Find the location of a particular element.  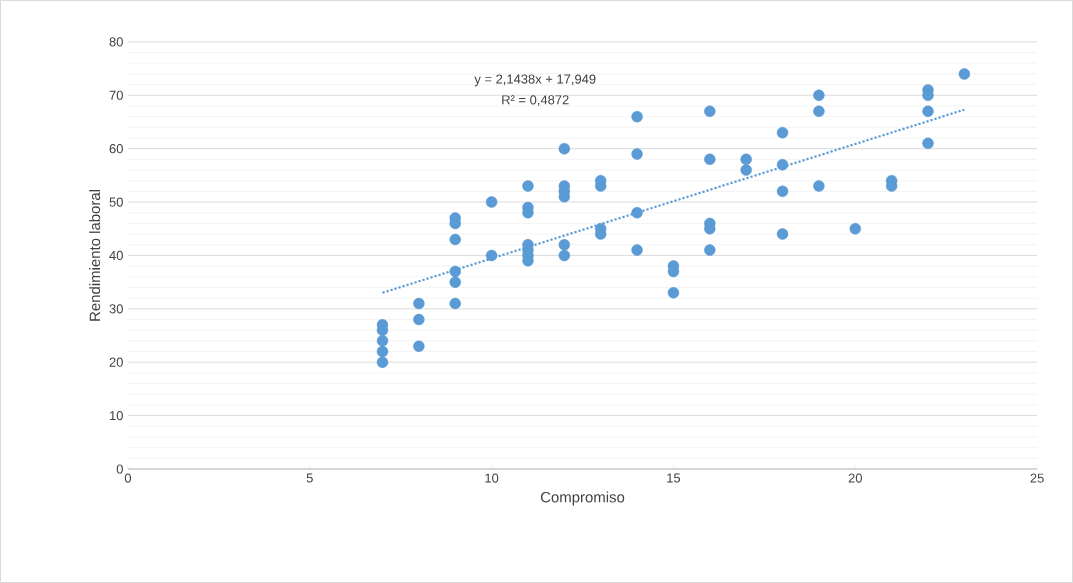

x-tick-label: 20 is located at coordinates (855, 478).